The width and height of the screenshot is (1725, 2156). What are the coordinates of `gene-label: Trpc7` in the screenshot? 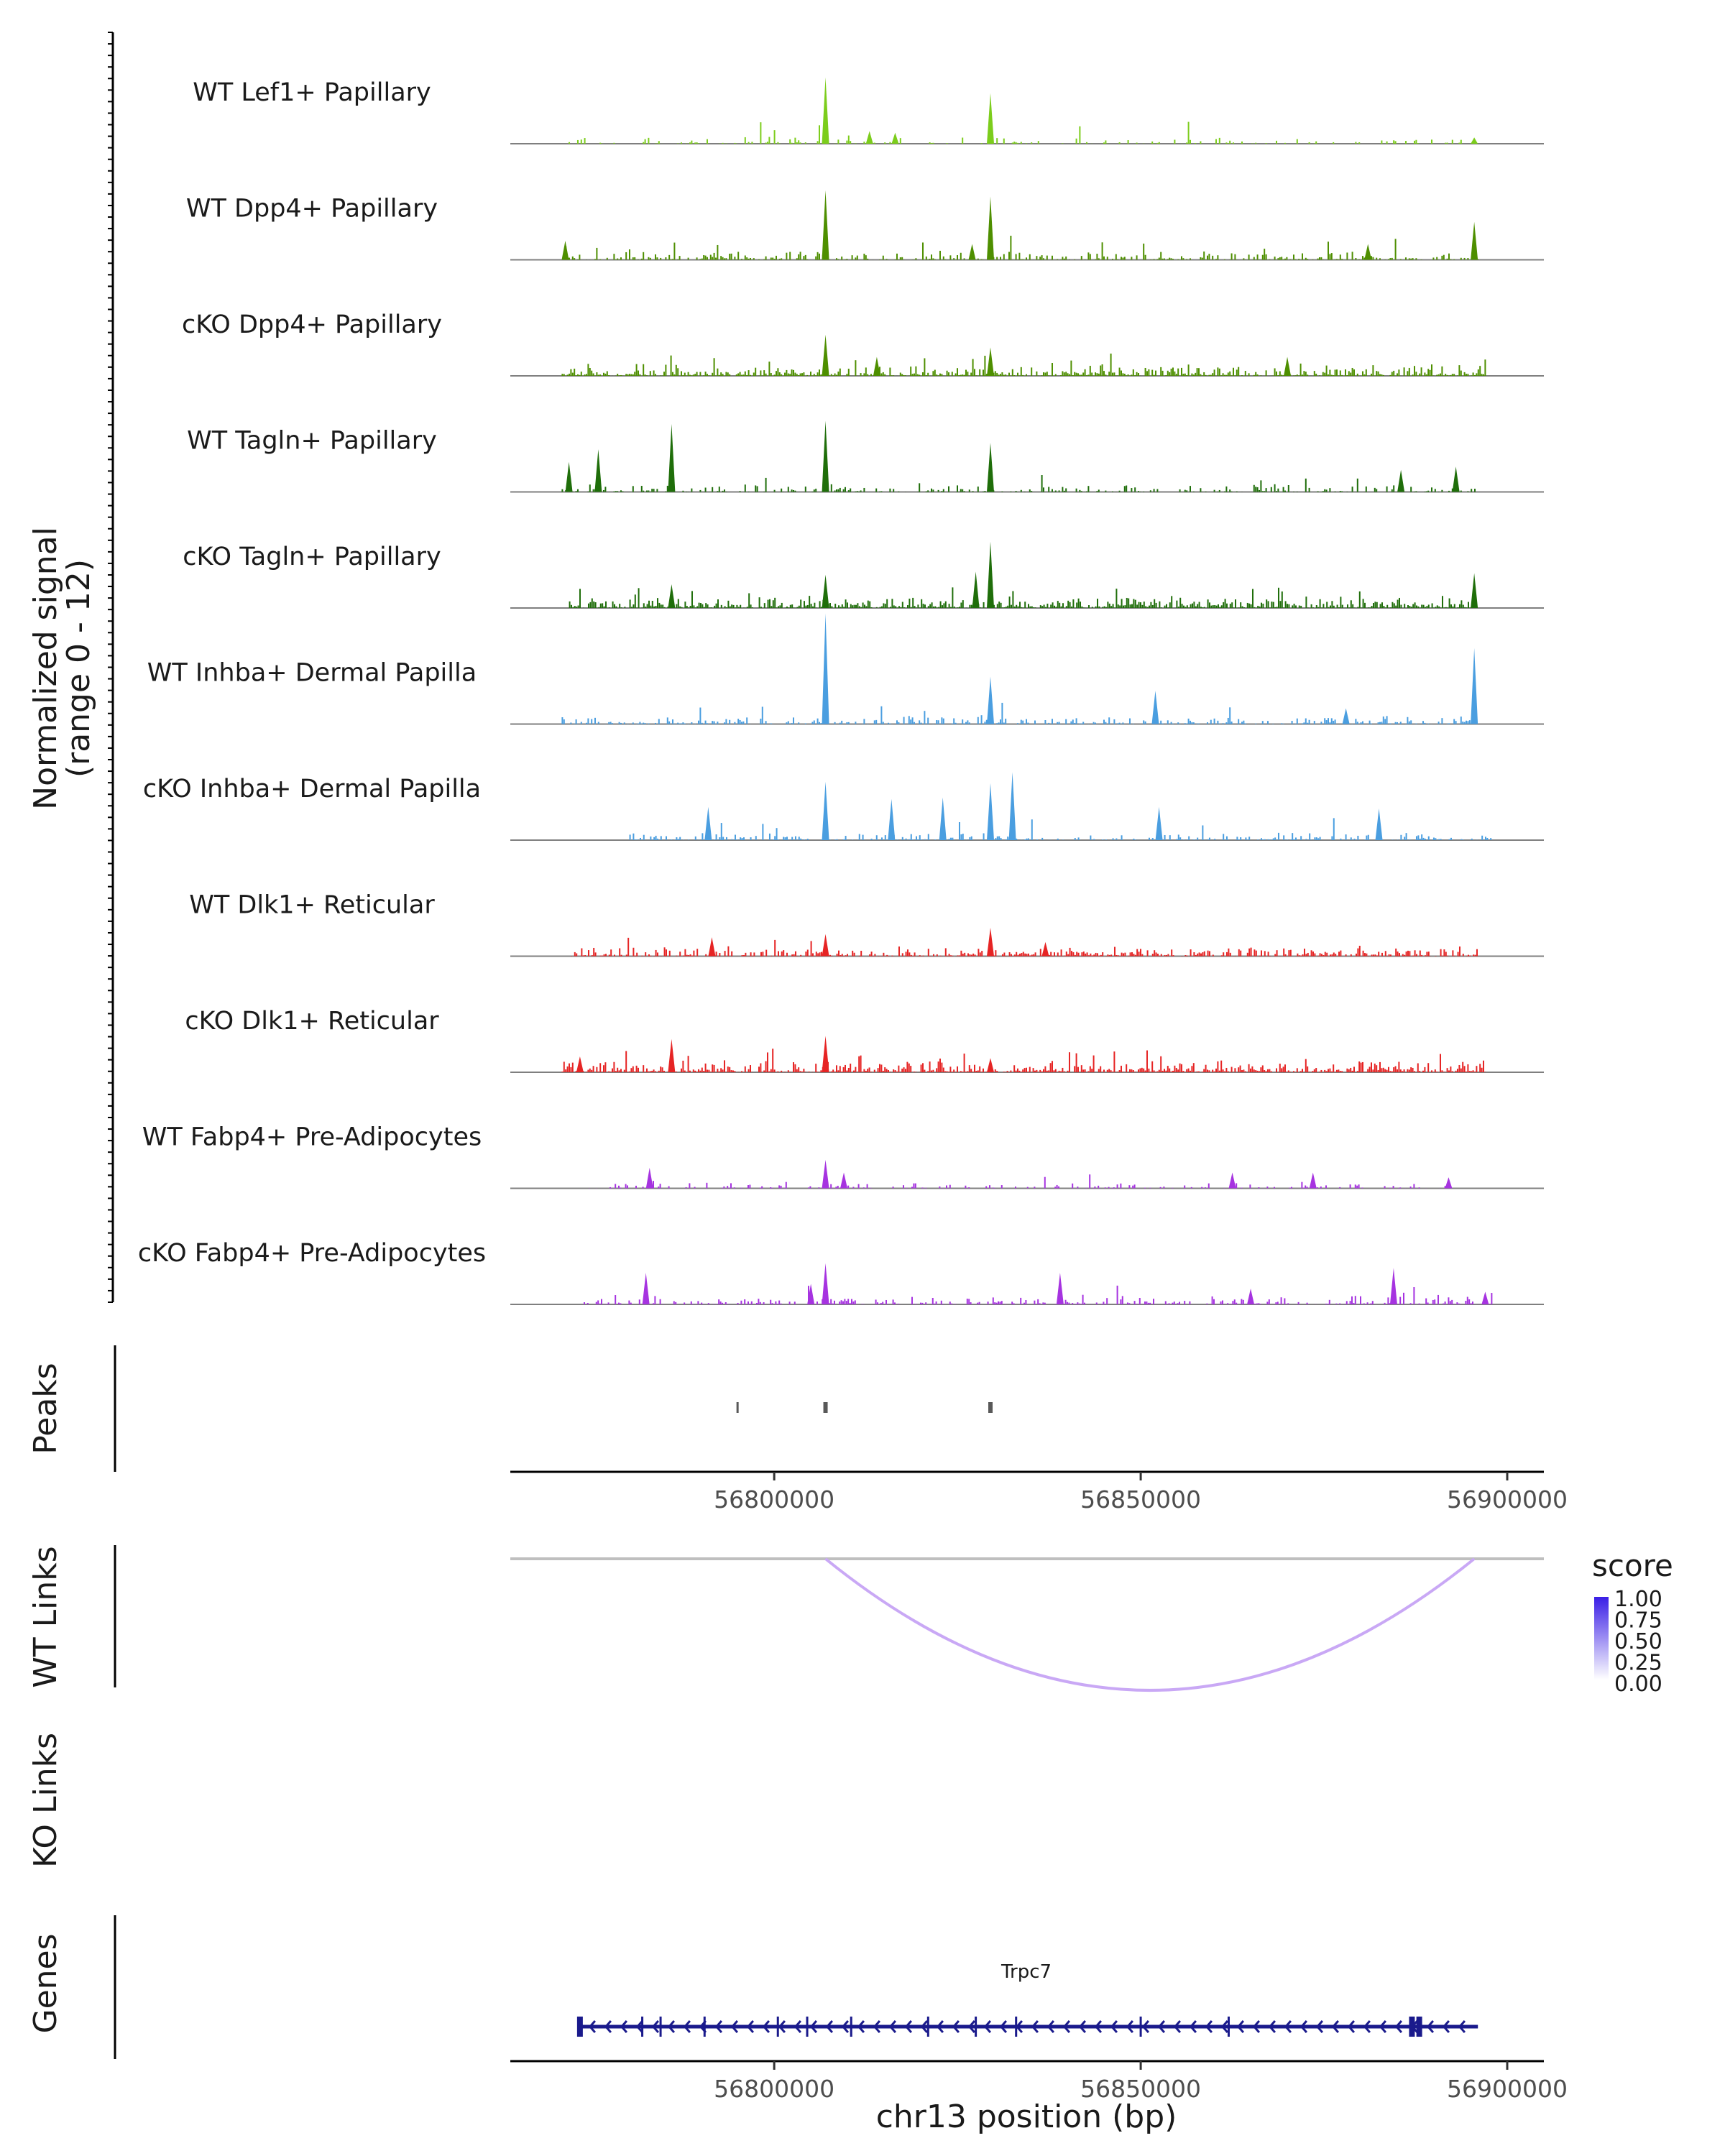 It's located at (1026, 1972).